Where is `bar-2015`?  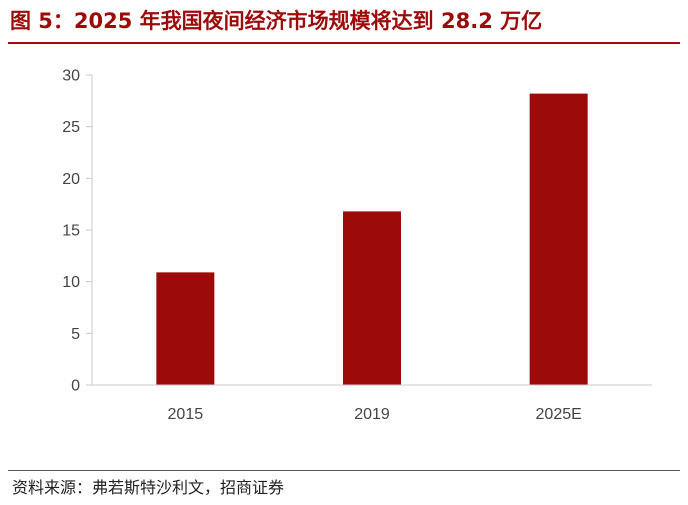
bar-2015 is located at coordinates (185, 328).